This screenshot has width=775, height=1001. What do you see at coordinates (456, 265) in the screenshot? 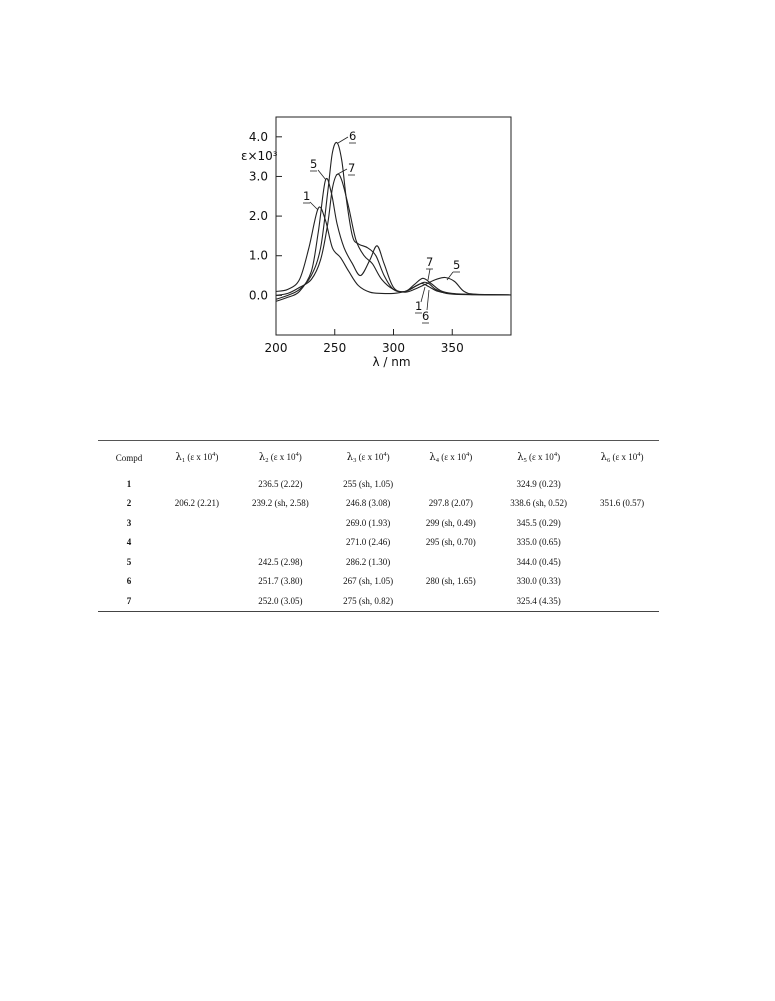
I see `curve-label-5: 5` at bounding box center [456, 265].